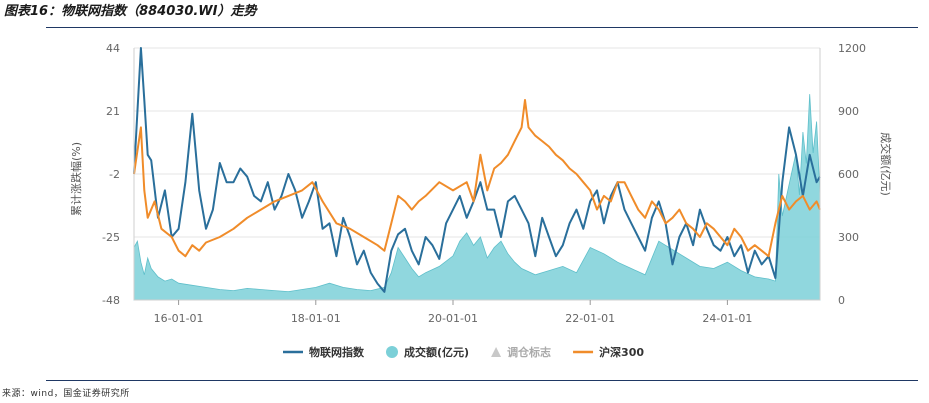 This screenshot has height=403, width=929. I want to click on left-tick-label: 44, so click(113, 48).